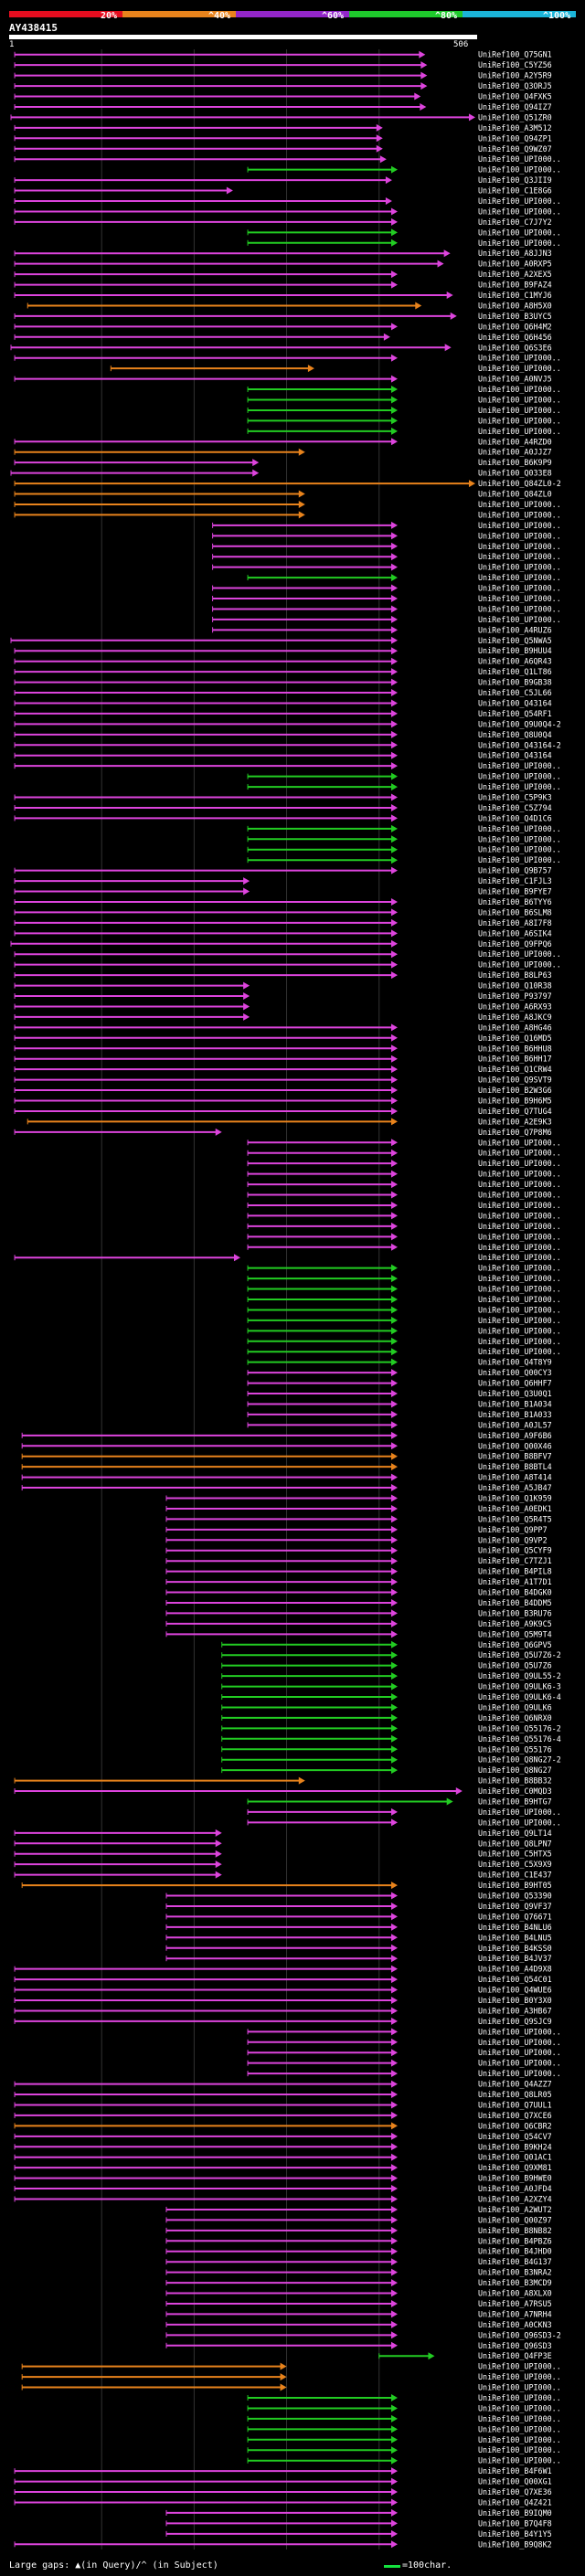  What do you see at coordinates (515, 713) in the screenshot?
I see `hit-label: UniRef100_Q54RF1` at bounding box center [515, 713].